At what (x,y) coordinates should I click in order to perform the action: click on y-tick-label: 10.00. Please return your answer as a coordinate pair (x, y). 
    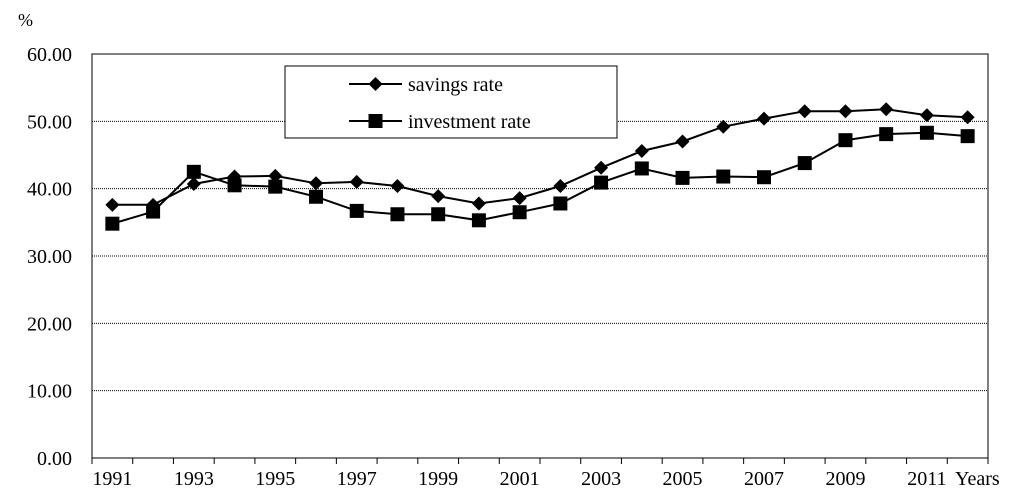
    Looking at the image, I should click on (49, 392).